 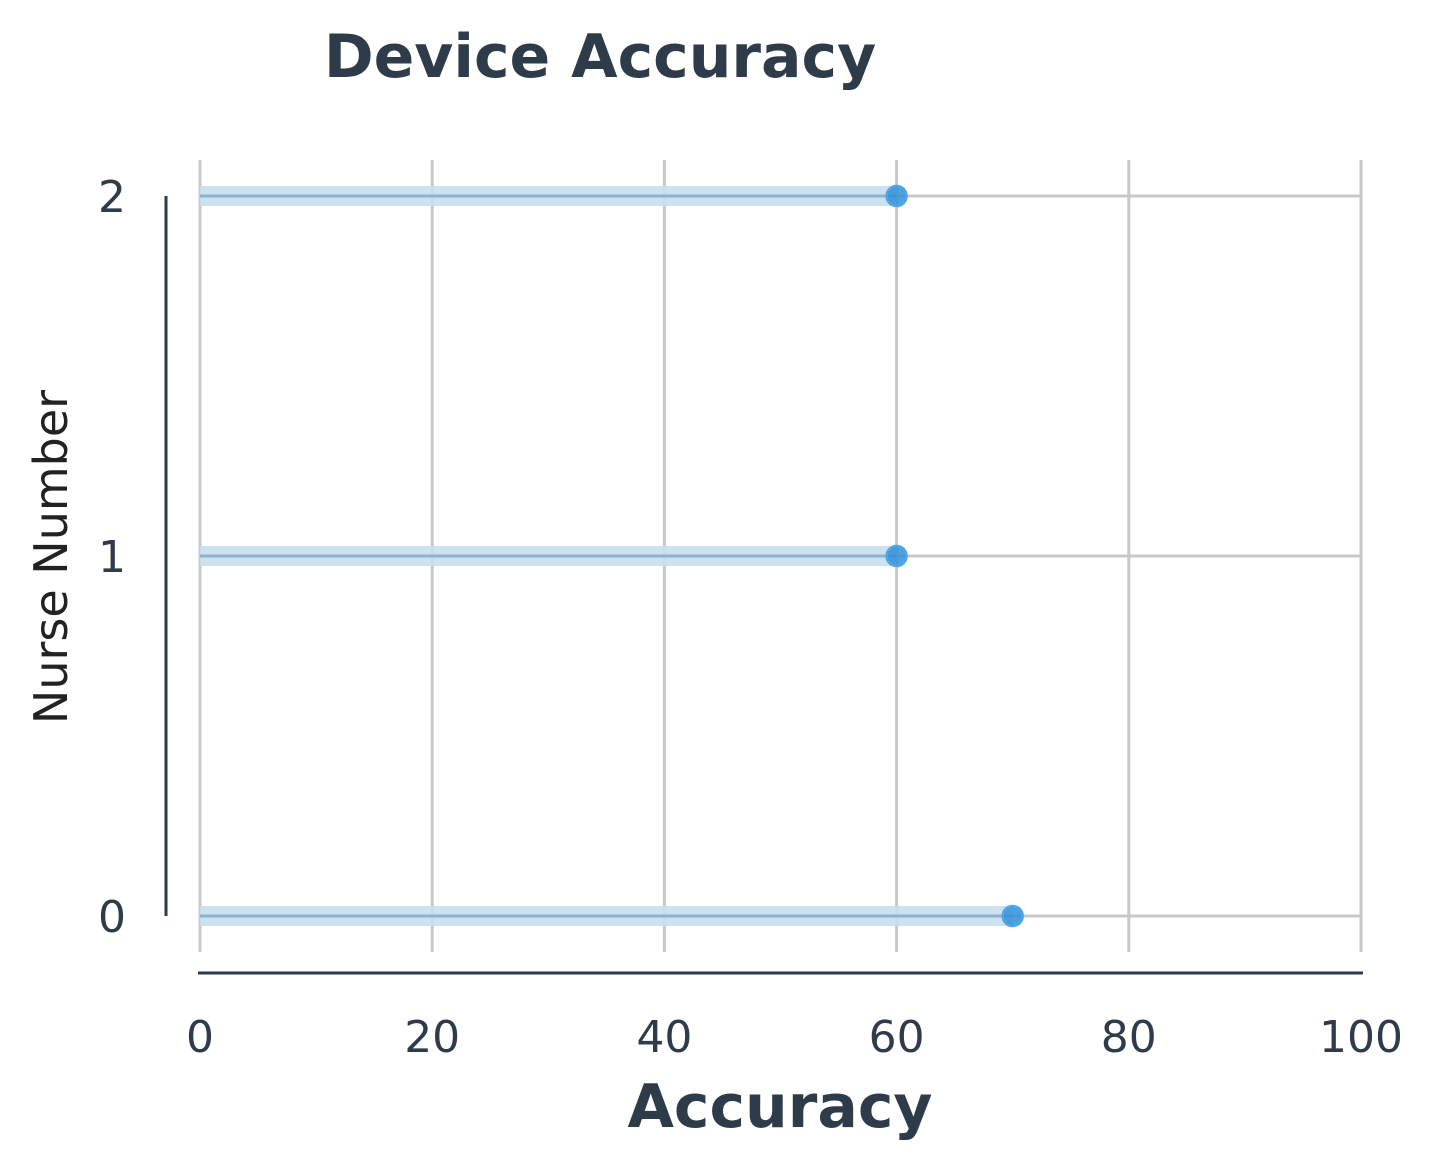 What do you see at coordinates (112, 917) in the screenshot?
I see `y-tick-label: 0` at bounding box center [112, 917].